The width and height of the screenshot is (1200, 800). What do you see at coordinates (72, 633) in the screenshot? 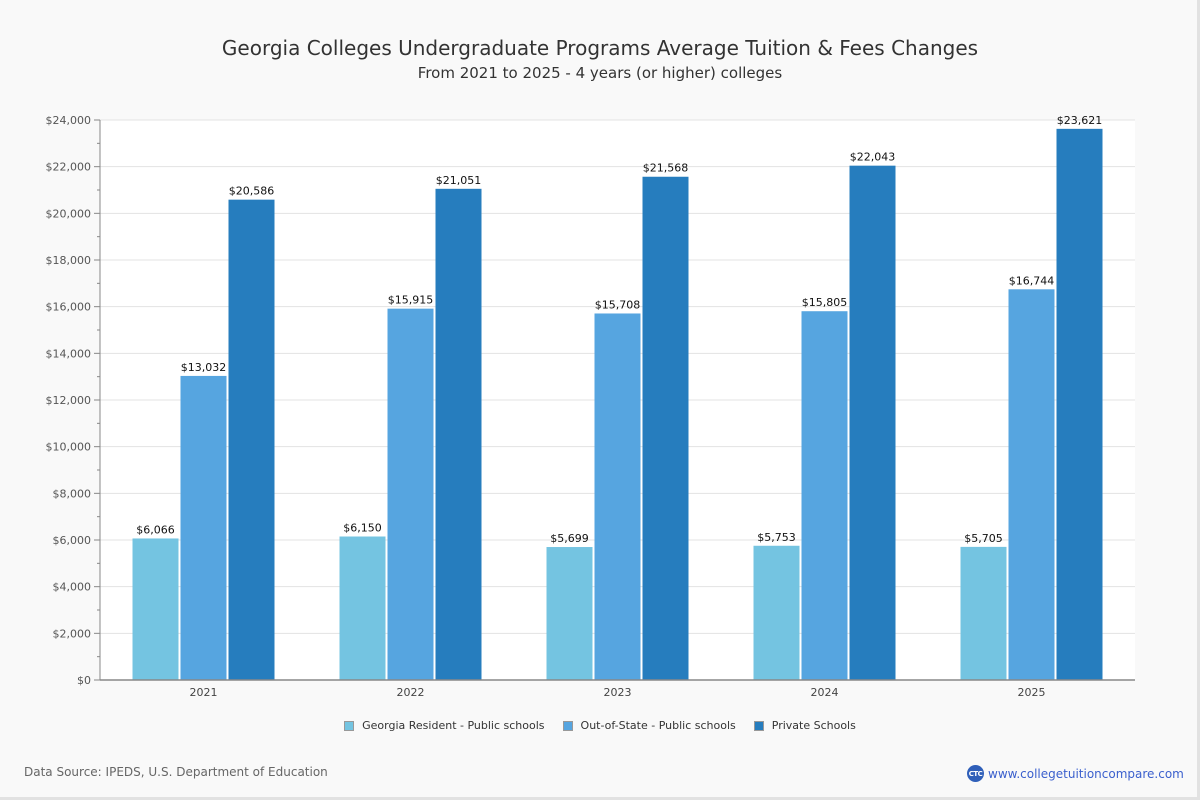
I see `y-tick-label: $2,000` at bounding box center [72, 633].